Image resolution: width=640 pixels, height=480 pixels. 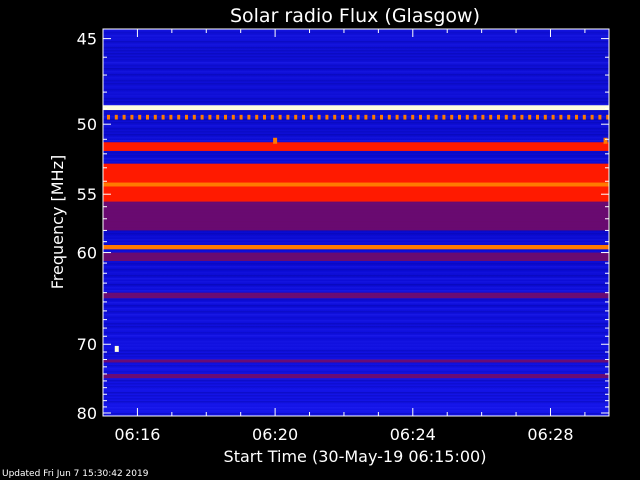 What do you see at coordinates (87, 253) in the screenshot?
I see `y-tick-label: 60` at bounding box center [87, 253].